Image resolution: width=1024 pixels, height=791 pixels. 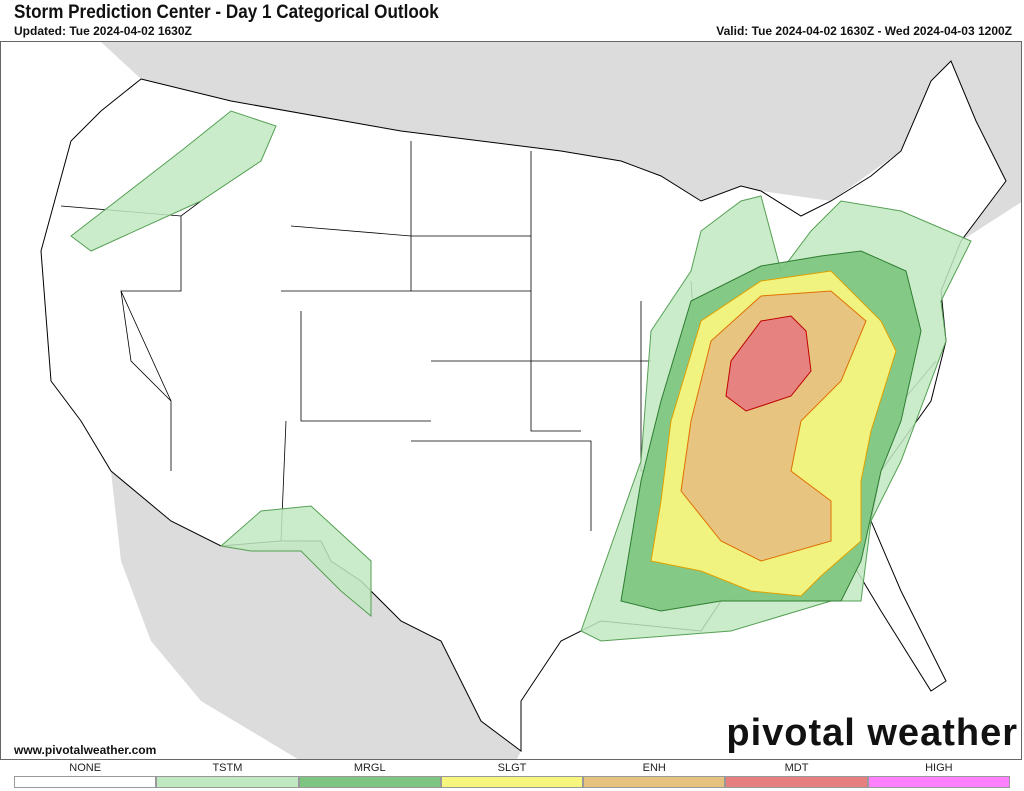 I want to click on pivotal-weather-logo: pivotal weather, so click(x=872, y=733).